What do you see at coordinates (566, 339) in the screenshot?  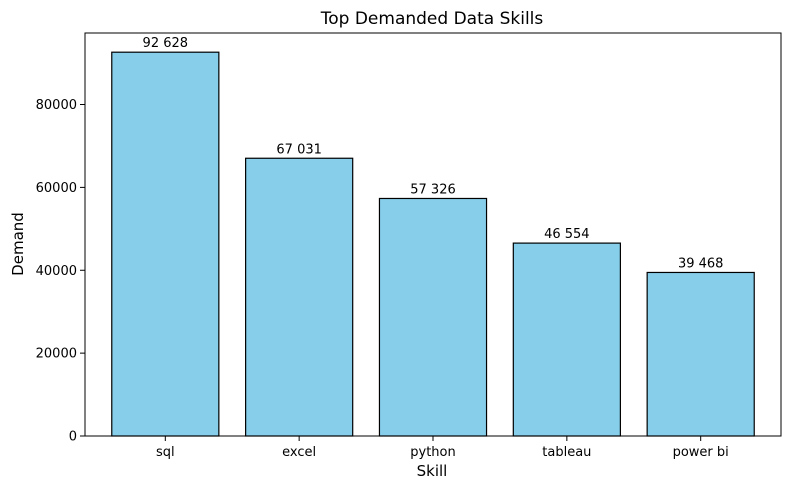 I see `bar-tableau` at bounding box center [566, 339].